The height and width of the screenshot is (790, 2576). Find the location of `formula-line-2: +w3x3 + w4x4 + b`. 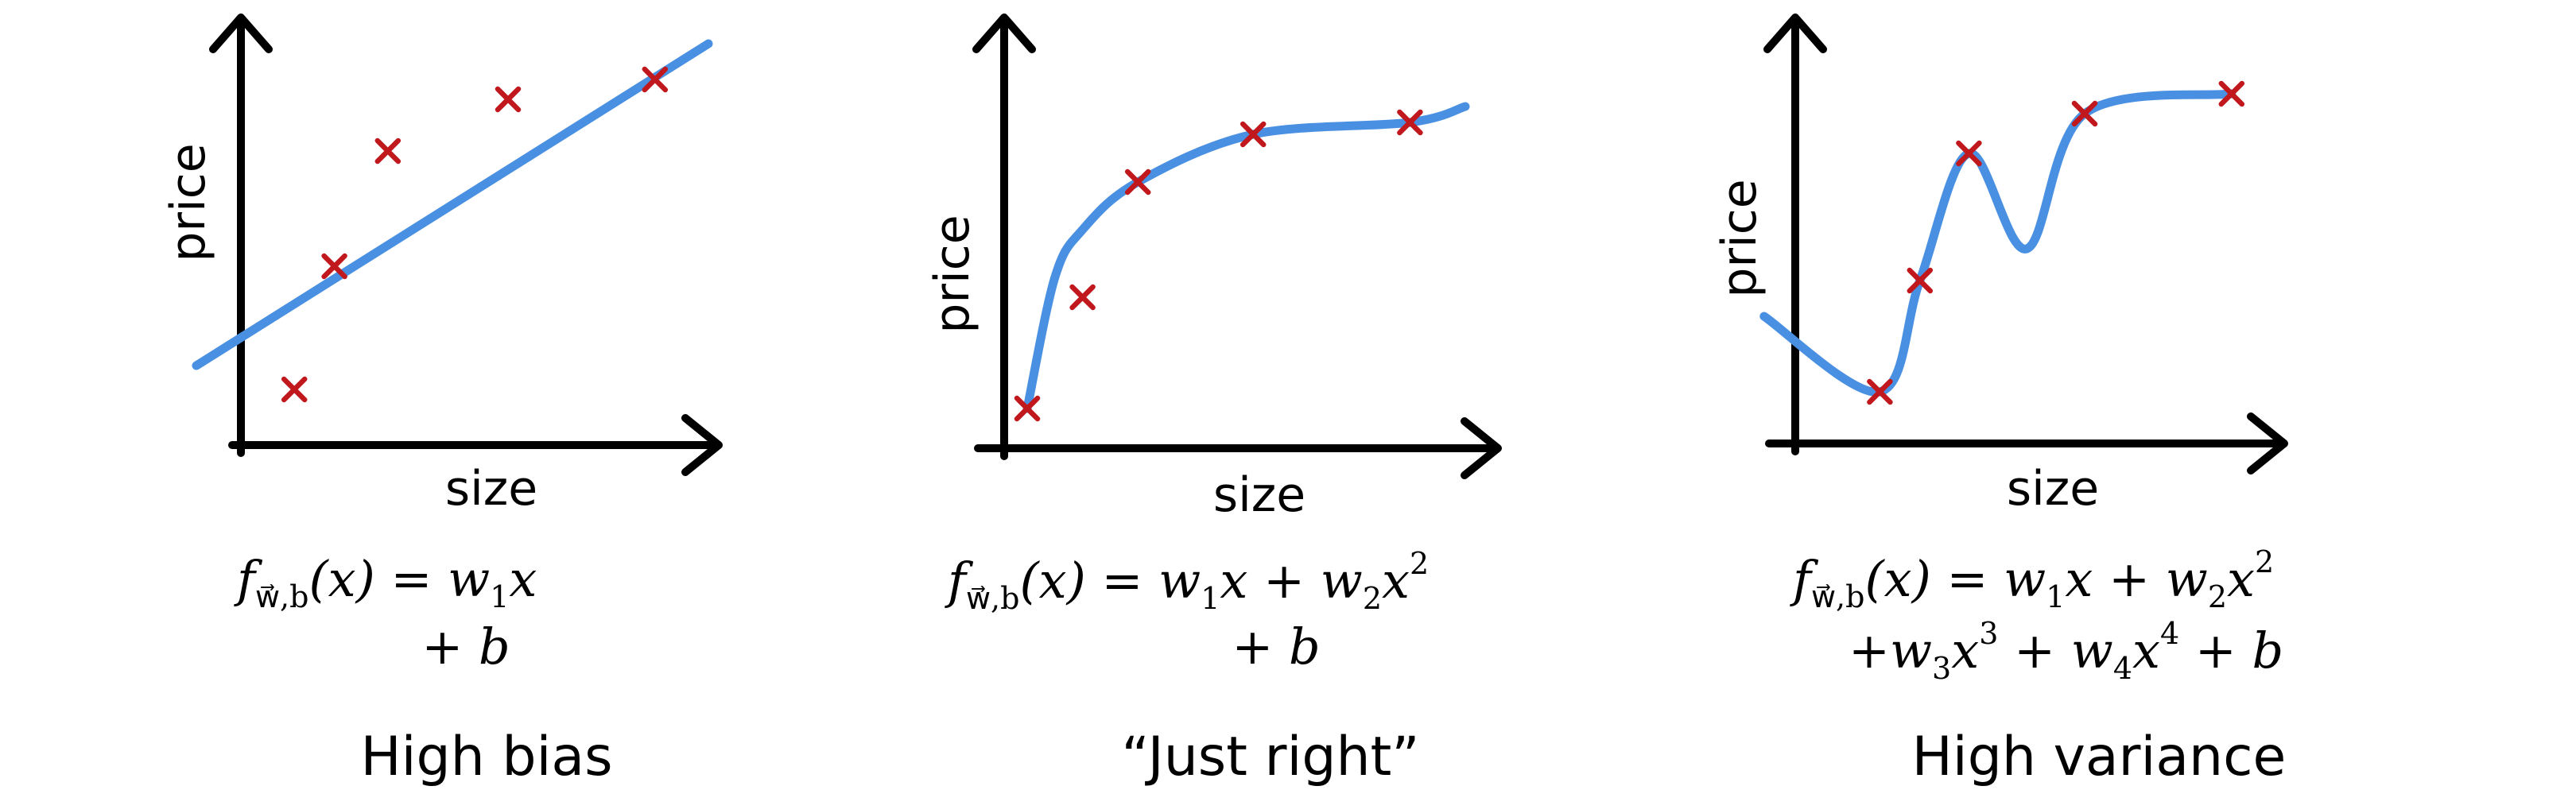

formula-line-2: +w3x3 + w4x4 + b is located at coordinates (2066, 651).